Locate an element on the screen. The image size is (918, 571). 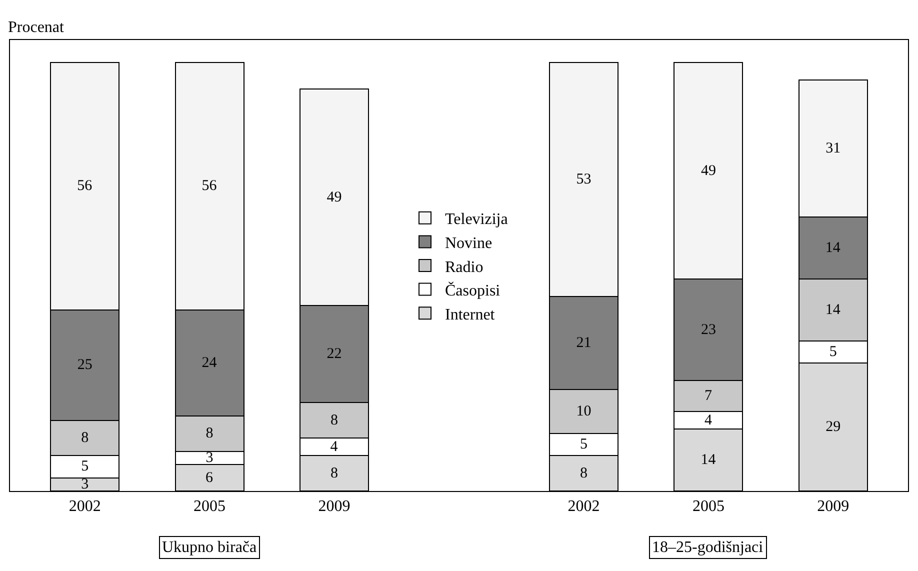
data-label: 22 is located at coordinates (334, 354).